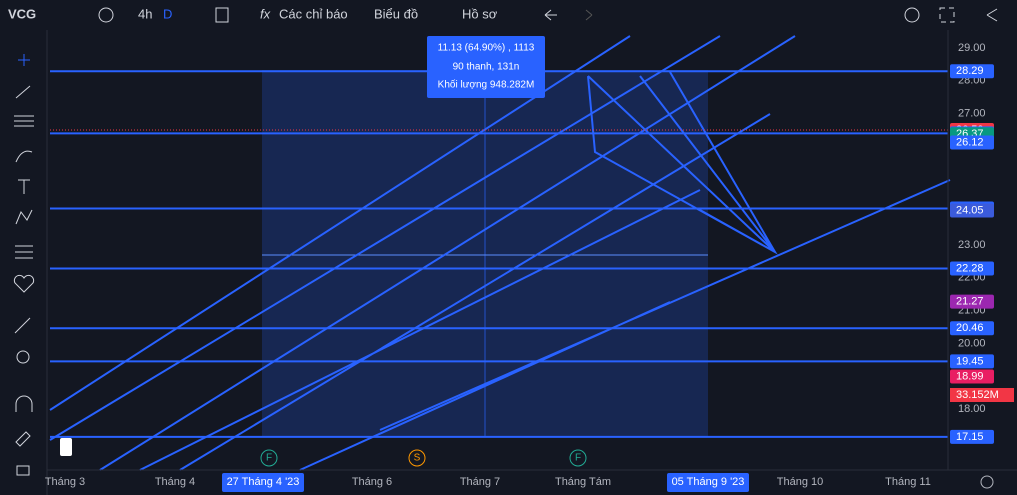 The image size is (1017, 495). What do you see at coordinates (486, 48) in the screenshot?
I see `info-line: 11.13 (64.90%) , 1113` at bounding box center [486, 48].